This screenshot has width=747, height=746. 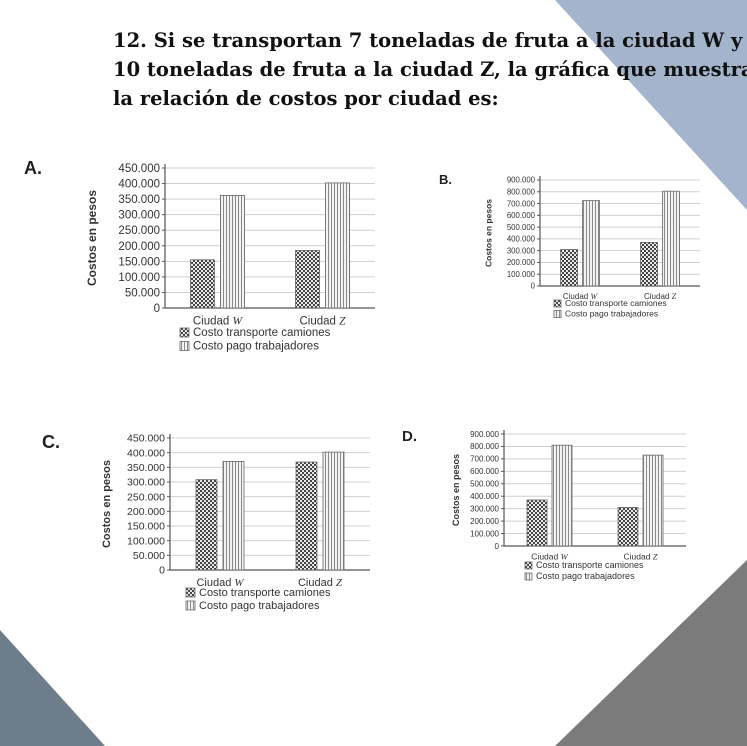 I want to click on option-b-label: B., so click(x=445, y=179).